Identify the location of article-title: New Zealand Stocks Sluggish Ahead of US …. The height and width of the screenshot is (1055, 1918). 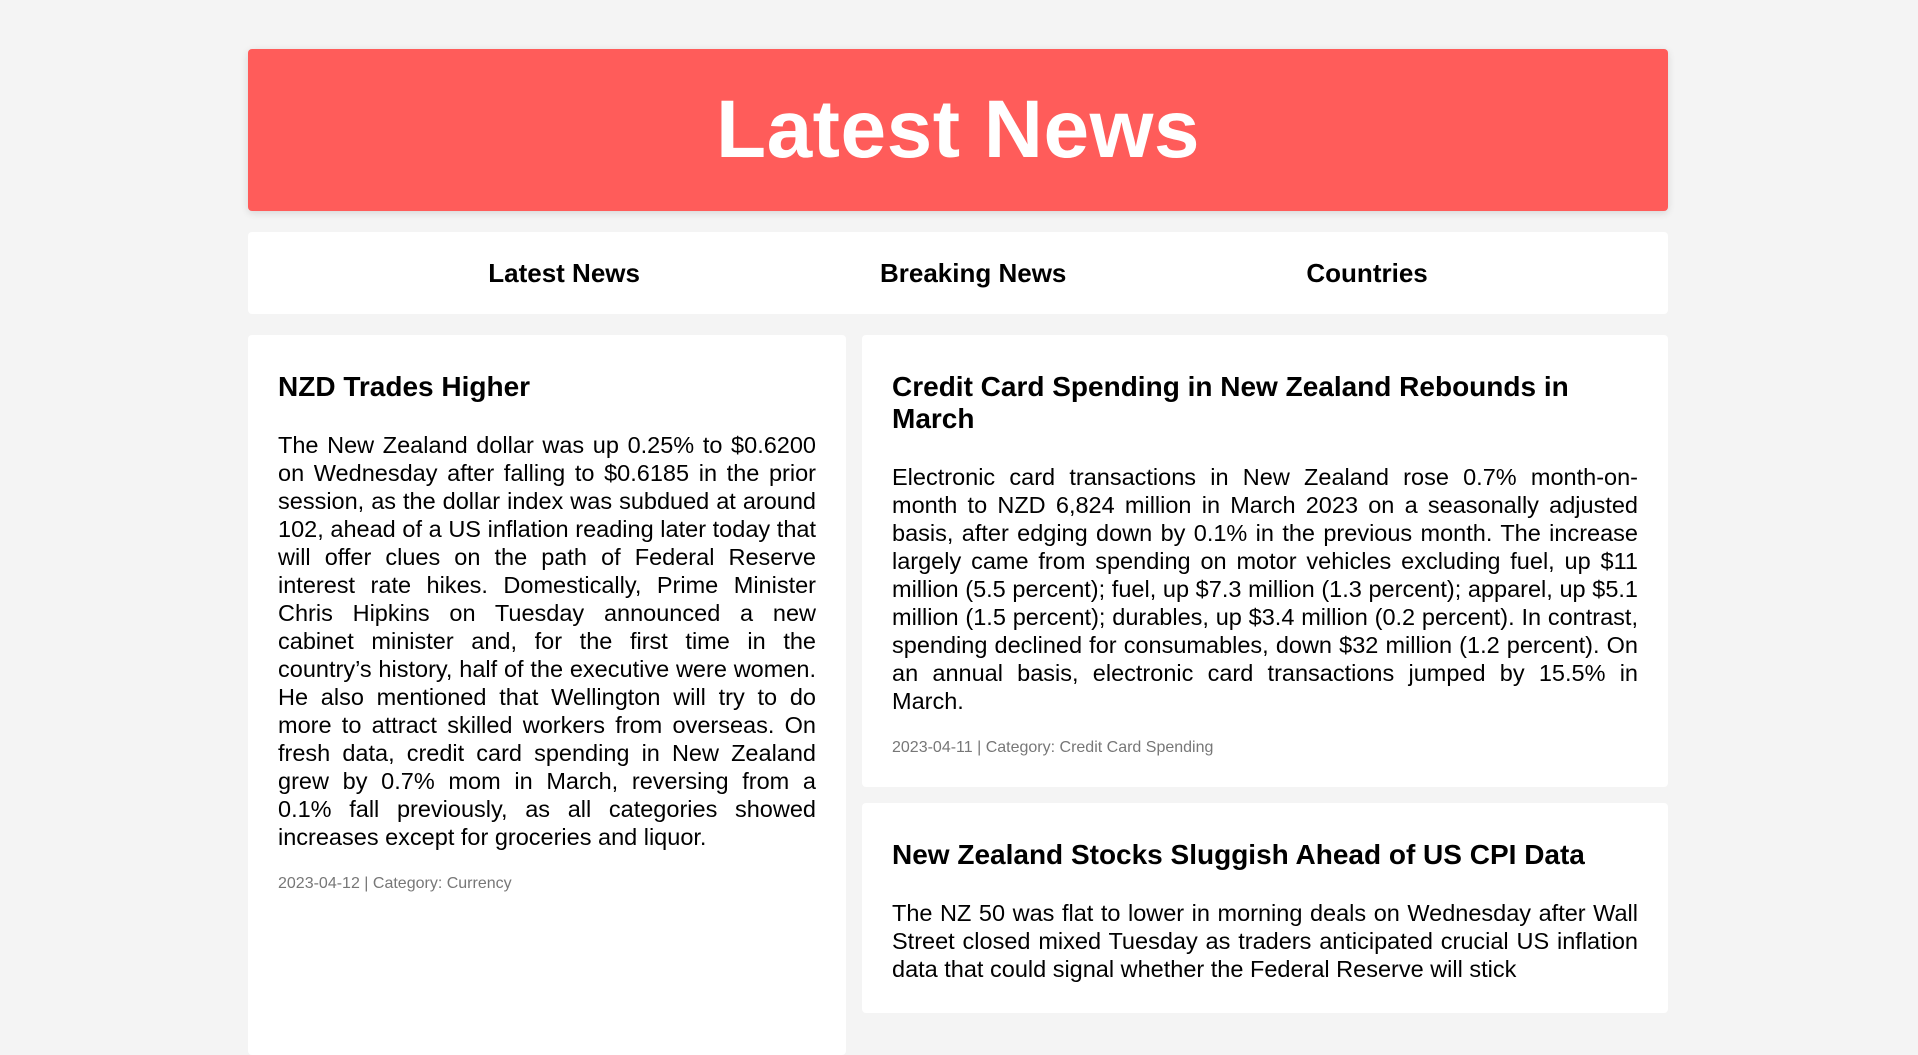
(1238, 854).